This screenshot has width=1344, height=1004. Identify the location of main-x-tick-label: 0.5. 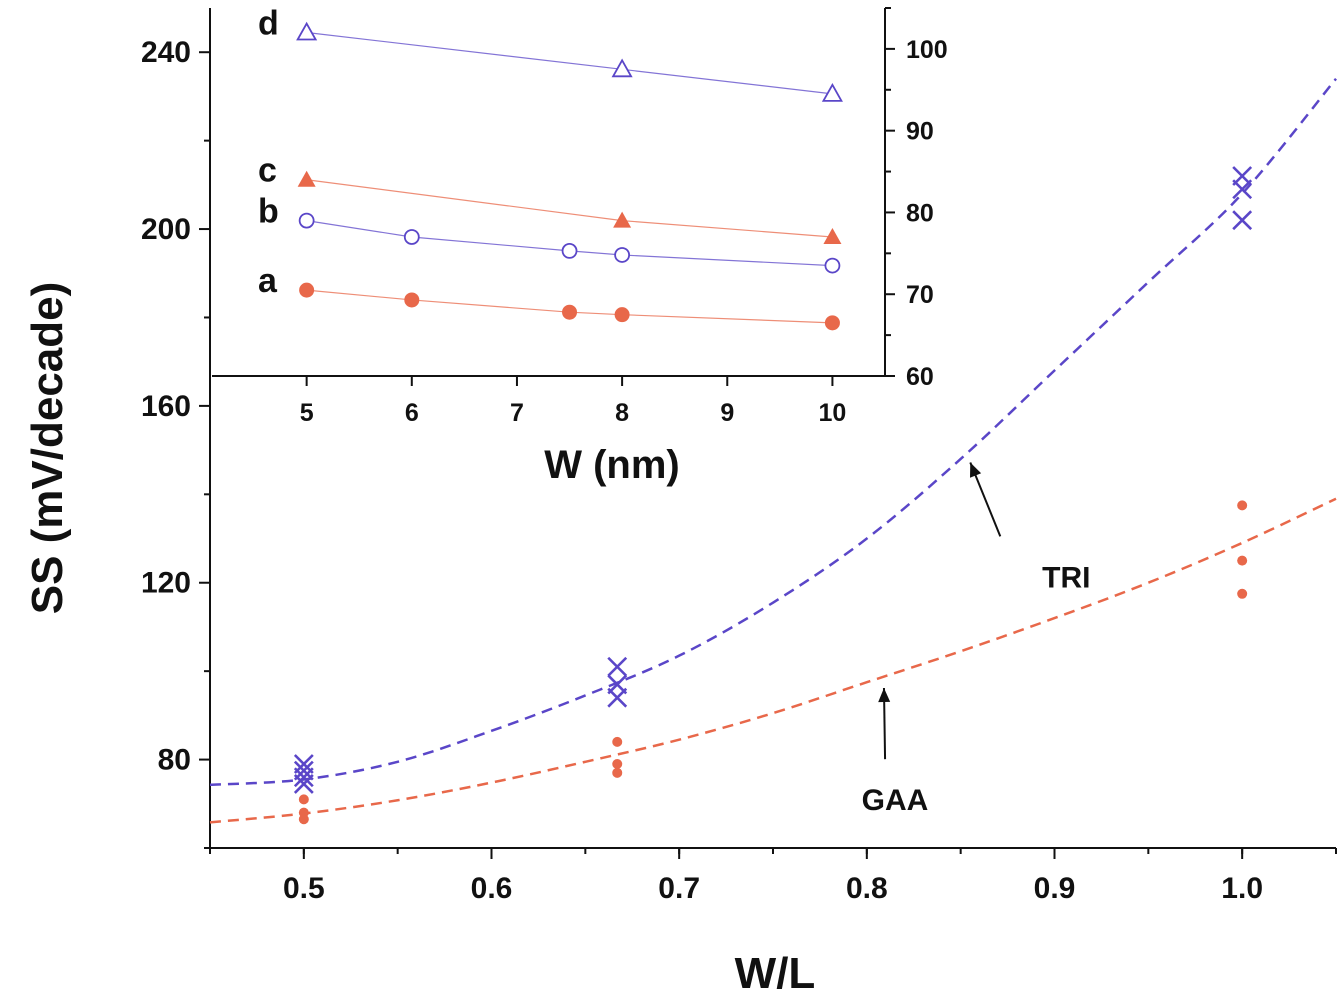
(304, 888).